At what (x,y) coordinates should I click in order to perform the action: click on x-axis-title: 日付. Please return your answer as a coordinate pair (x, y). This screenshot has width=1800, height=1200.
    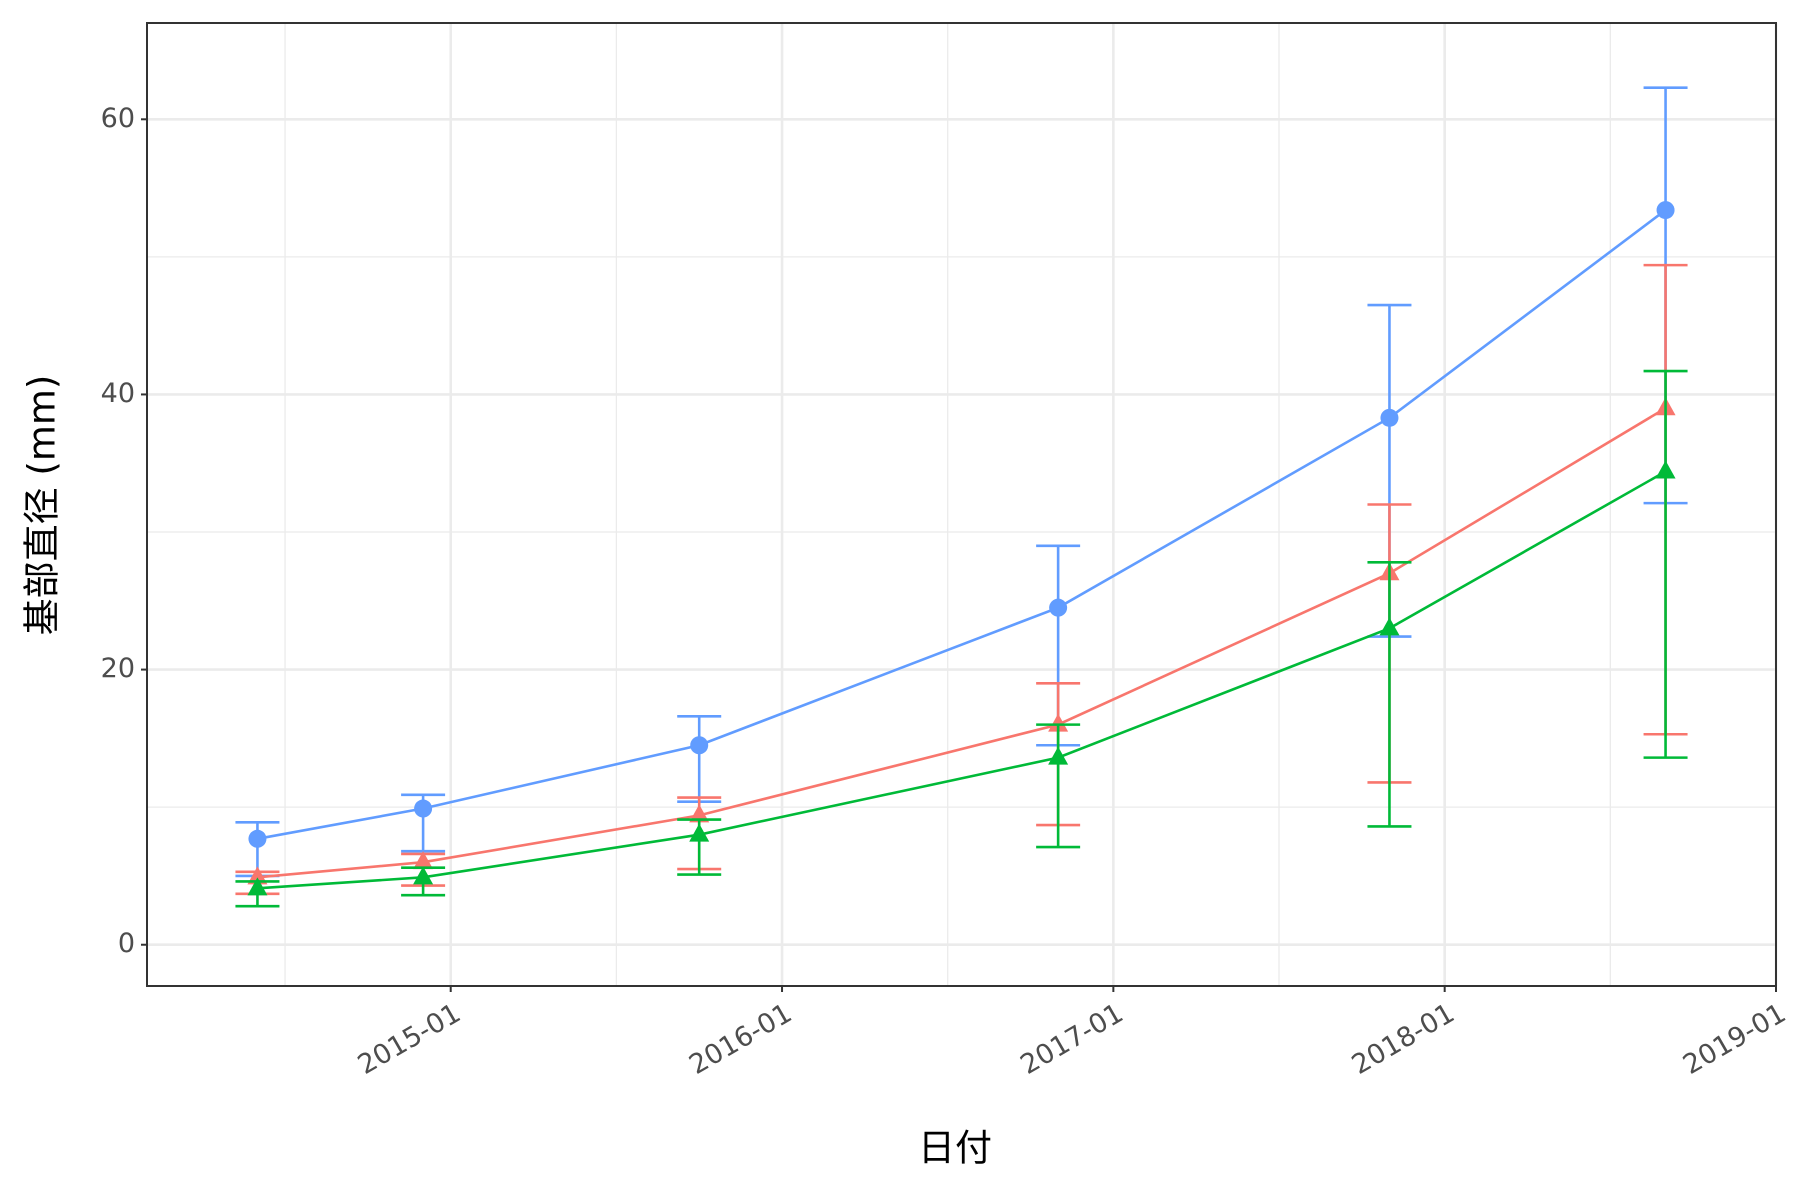
    Looking at the image, I should click on (955, 1148).